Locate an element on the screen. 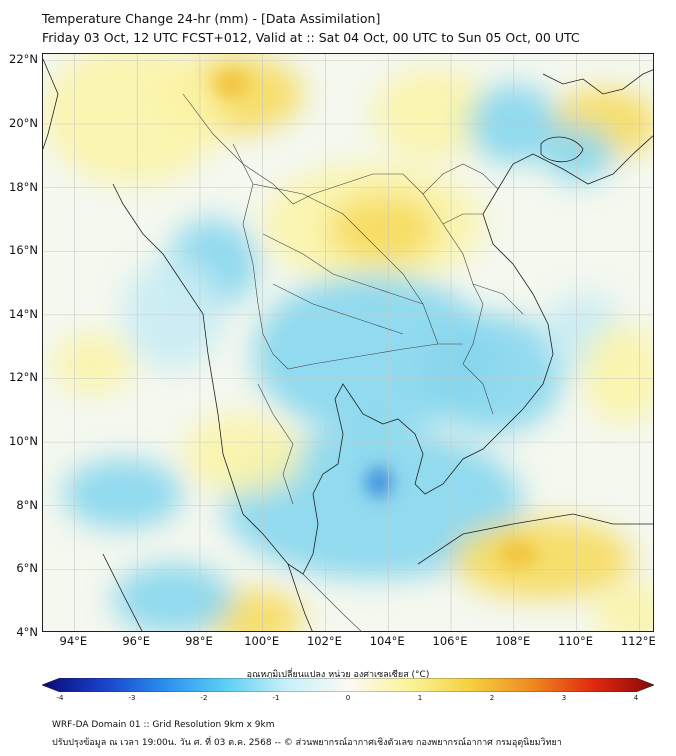  lon-tick-label: 102°E is located at coordinates (324, 641).